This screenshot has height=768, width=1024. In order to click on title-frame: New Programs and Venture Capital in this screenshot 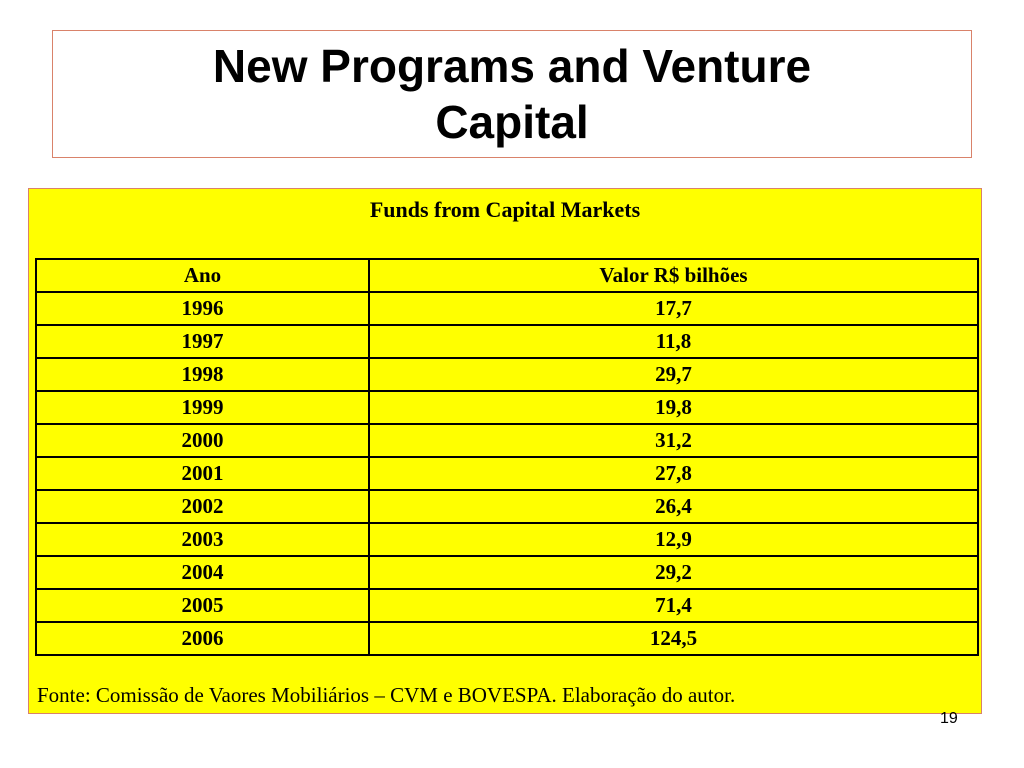, I will do `click(512, 94)`.